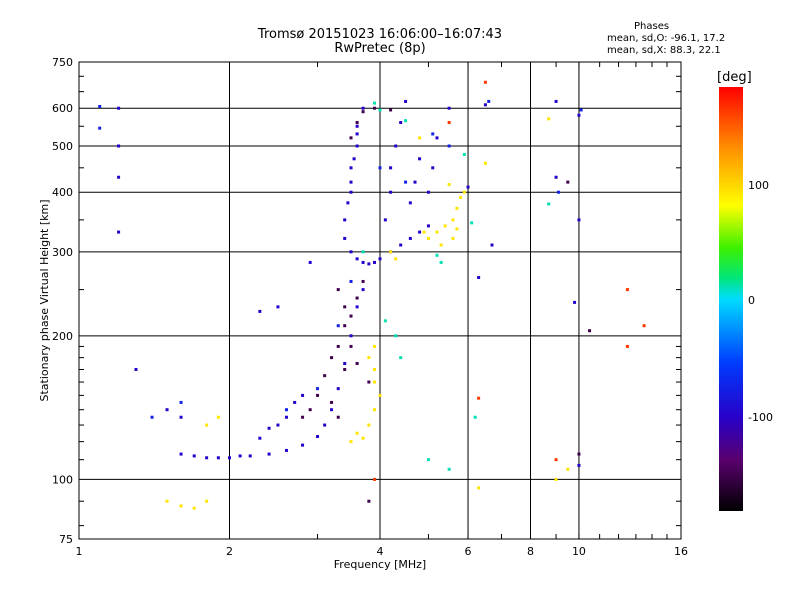 The image size is (800, 600). Describe the element at coordinates (734, 77) in the screenshot. I see `colorbar-title: [deg]` at that location.